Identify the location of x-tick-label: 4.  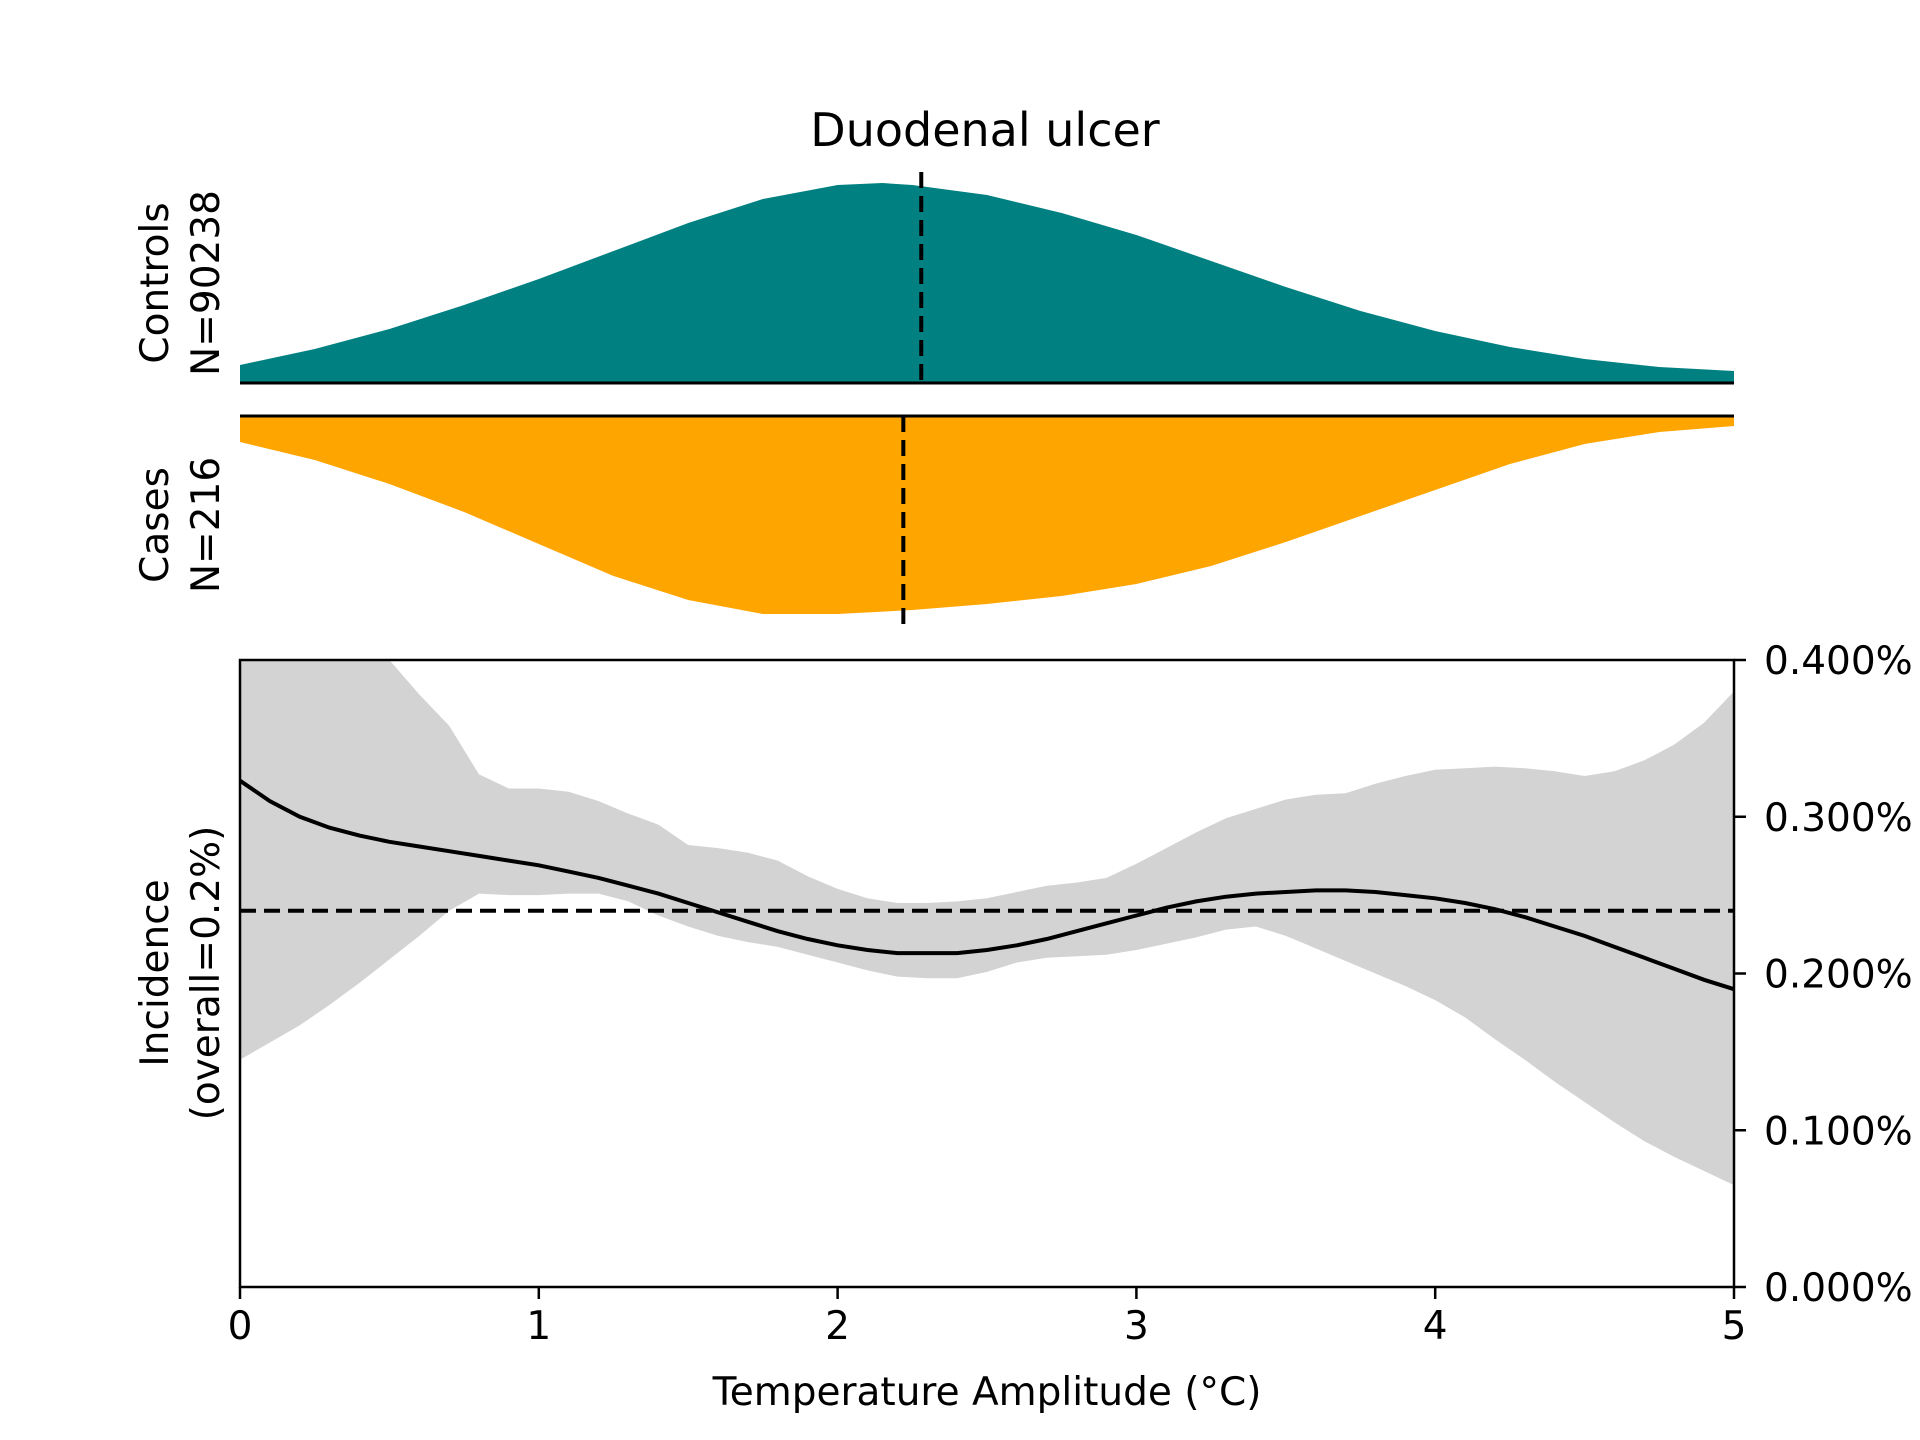
(1435, 1326).